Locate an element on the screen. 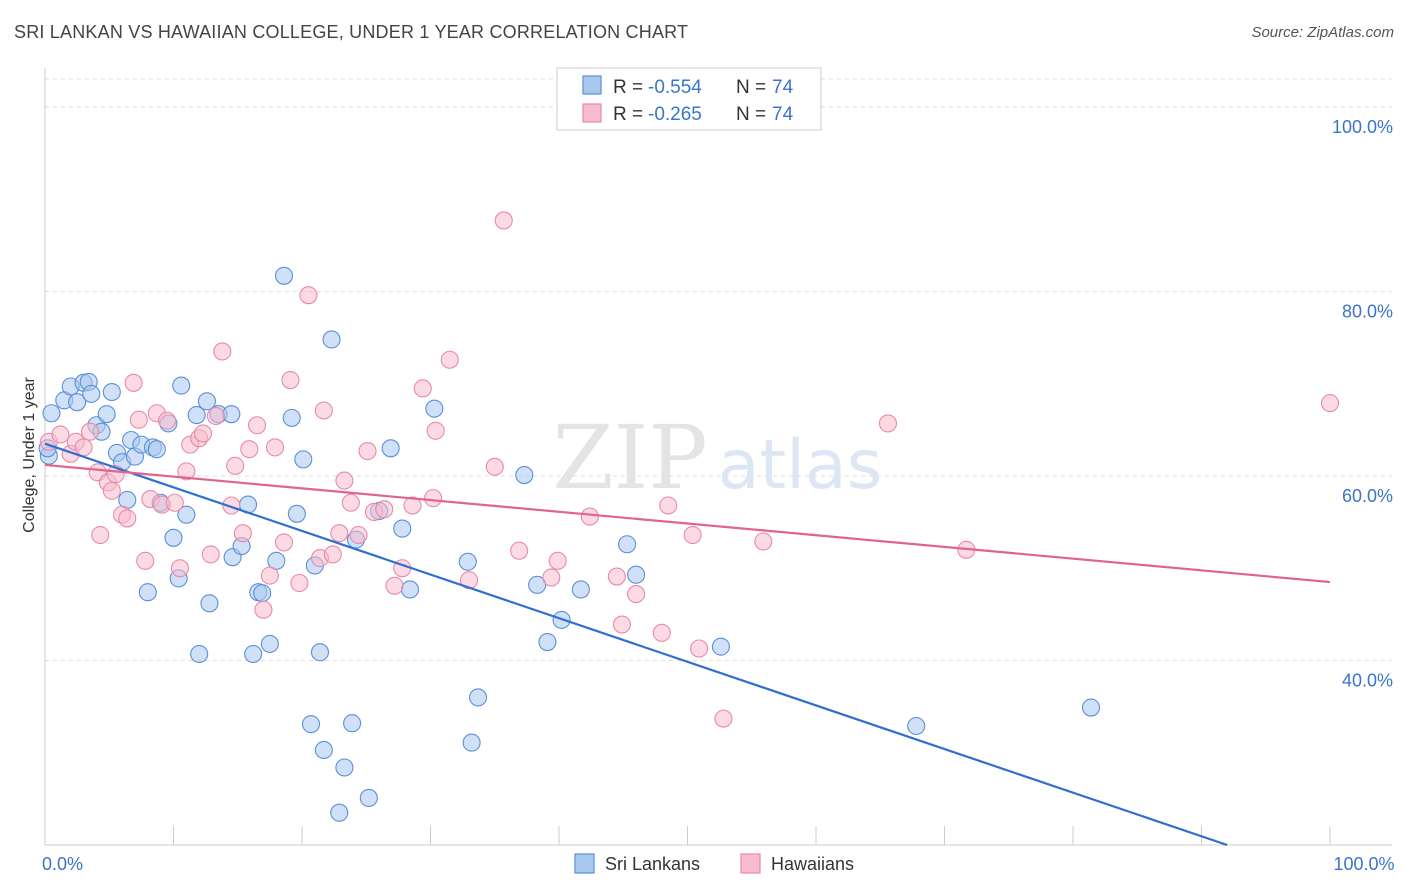 The height and width of the screenshot is (892, 1406). legend-n-value-1: 74 is located at coordinates (783, 87).